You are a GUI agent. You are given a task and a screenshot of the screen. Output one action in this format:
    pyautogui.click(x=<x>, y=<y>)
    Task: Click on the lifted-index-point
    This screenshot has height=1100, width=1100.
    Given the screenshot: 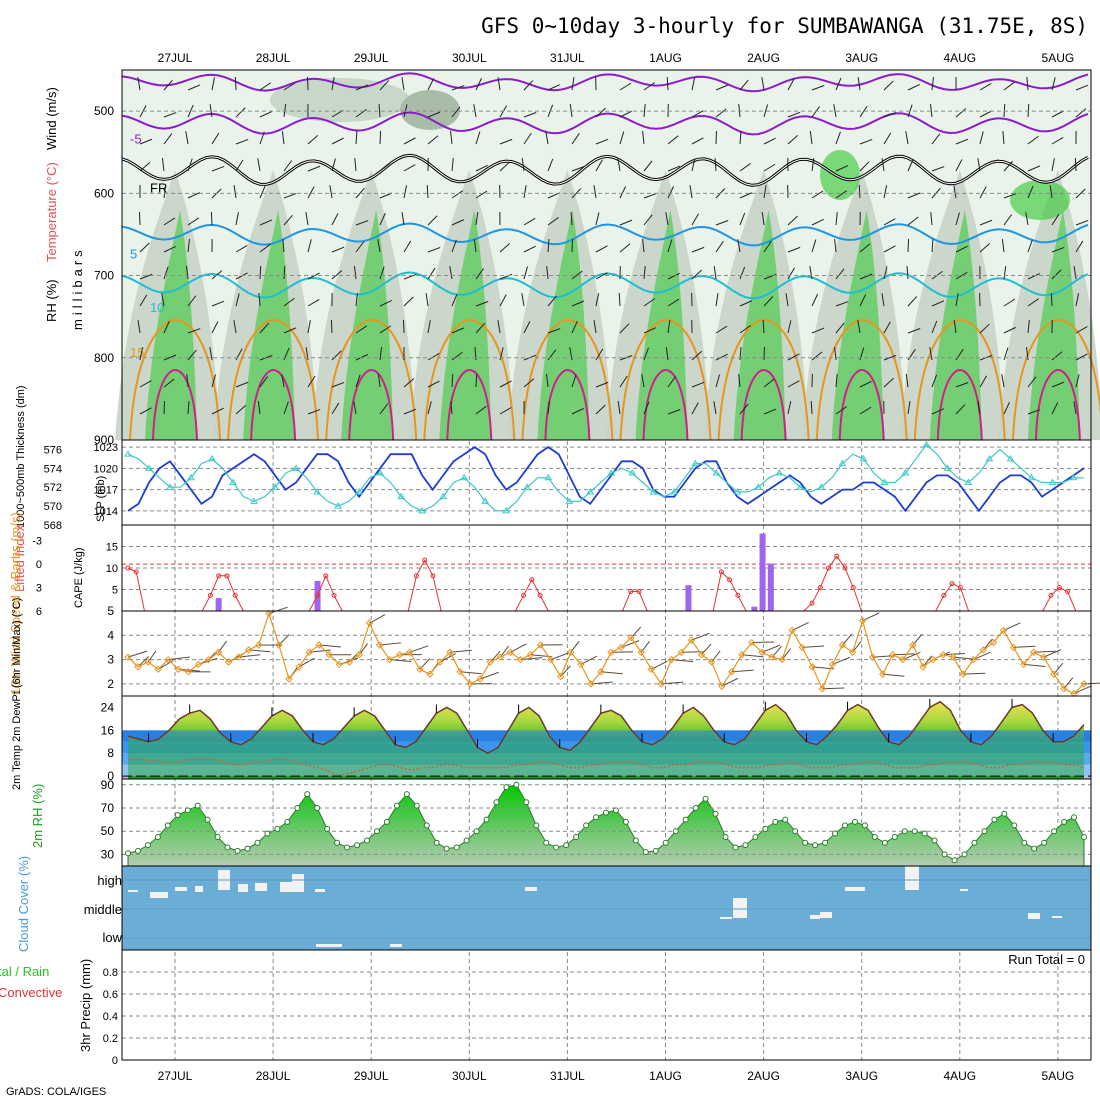 What is the action you would take?
    pyautogui.click(x=639, y=591)
    